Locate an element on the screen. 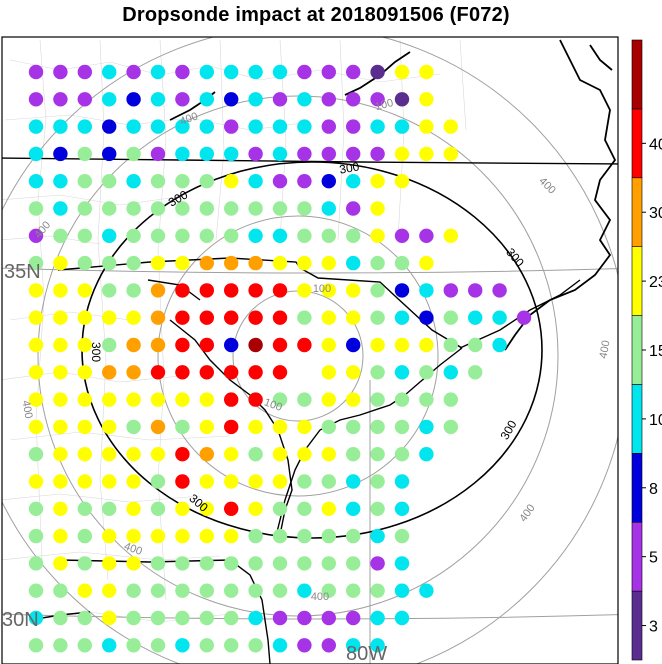 Image resolution: width=662 pixels, height=664 pixels. lat-label-35n: 35N is located at coordinates (22, 272).